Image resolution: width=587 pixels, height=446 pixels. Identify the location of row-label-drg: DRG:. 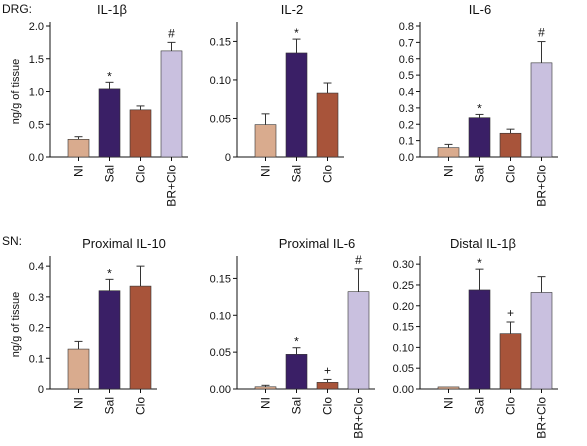
(17, 9).